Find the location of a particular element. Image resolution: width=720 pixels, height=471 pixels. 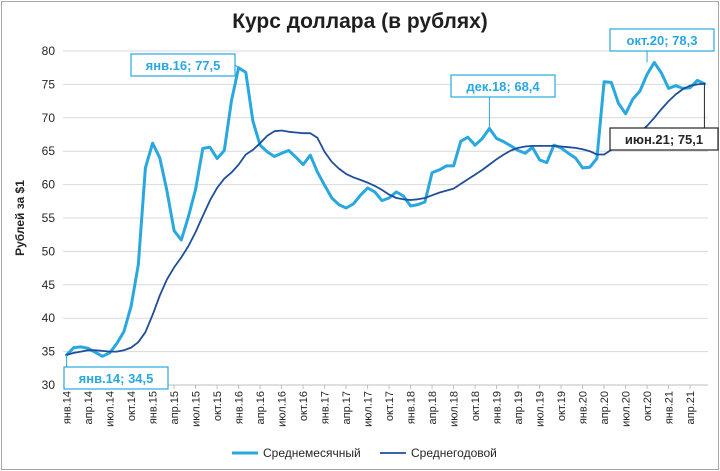

y-tick-label: 60 is located at coordinates (49, 185).